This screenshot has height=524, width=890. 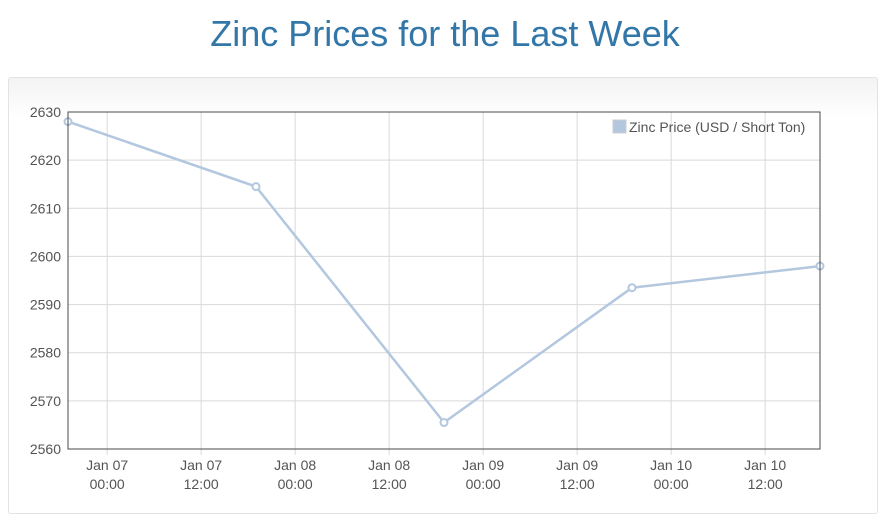 What do you see at coordinates (445, 33) in the screenshot?
I see `page-title: Zinc Prices for the Last Week` at bounding box center [445, 33].